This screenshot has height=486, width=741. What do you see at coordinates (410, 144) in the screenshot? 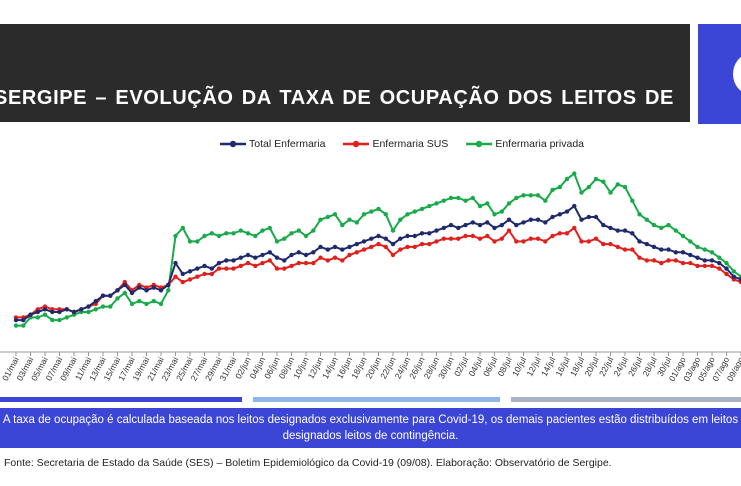
I see `legend-label-sus: Enfermaria SUS` at bounding box center [410, 144].